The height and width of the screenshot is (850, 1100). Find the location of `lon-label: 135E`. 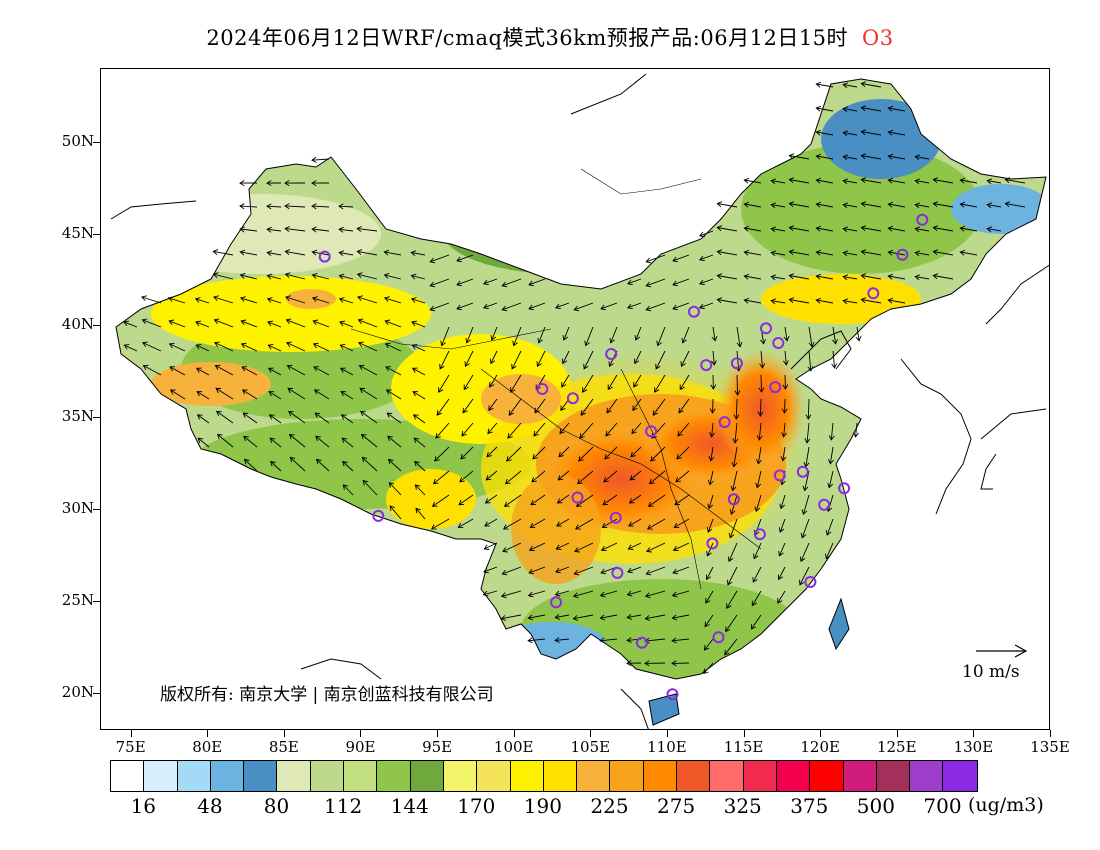

lon-label: 135E is located at coordinates (1050, 747).